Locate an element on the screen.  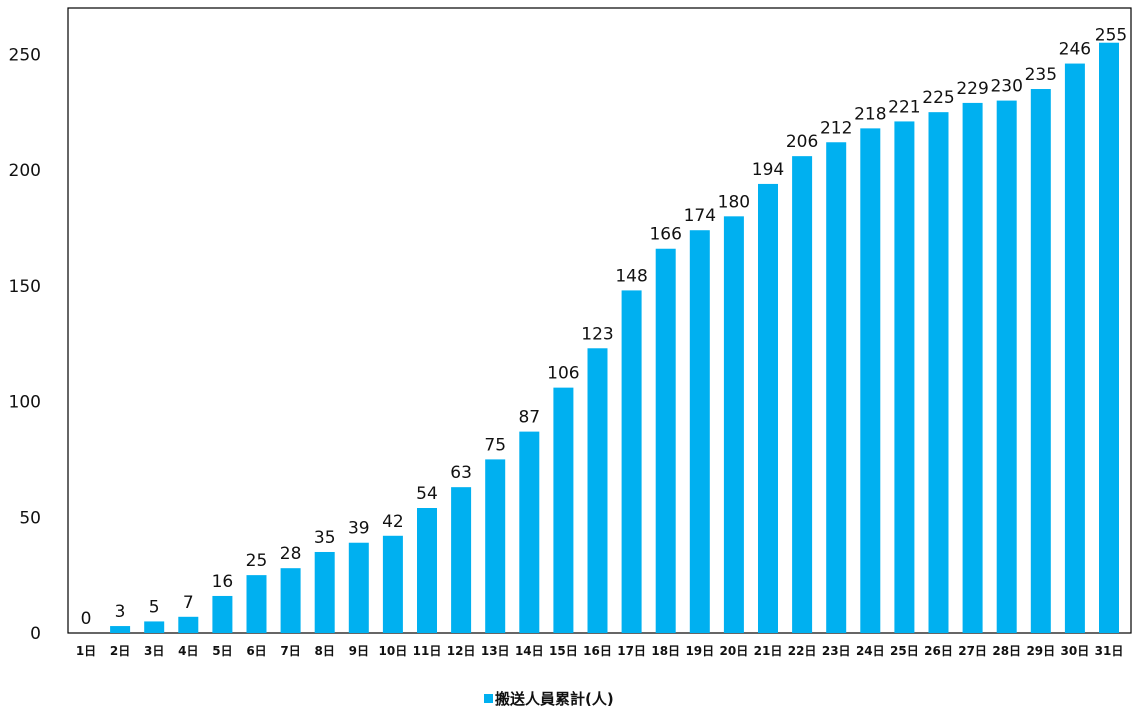
x-tick-label: 20日 is located at coordinates (734, 651).